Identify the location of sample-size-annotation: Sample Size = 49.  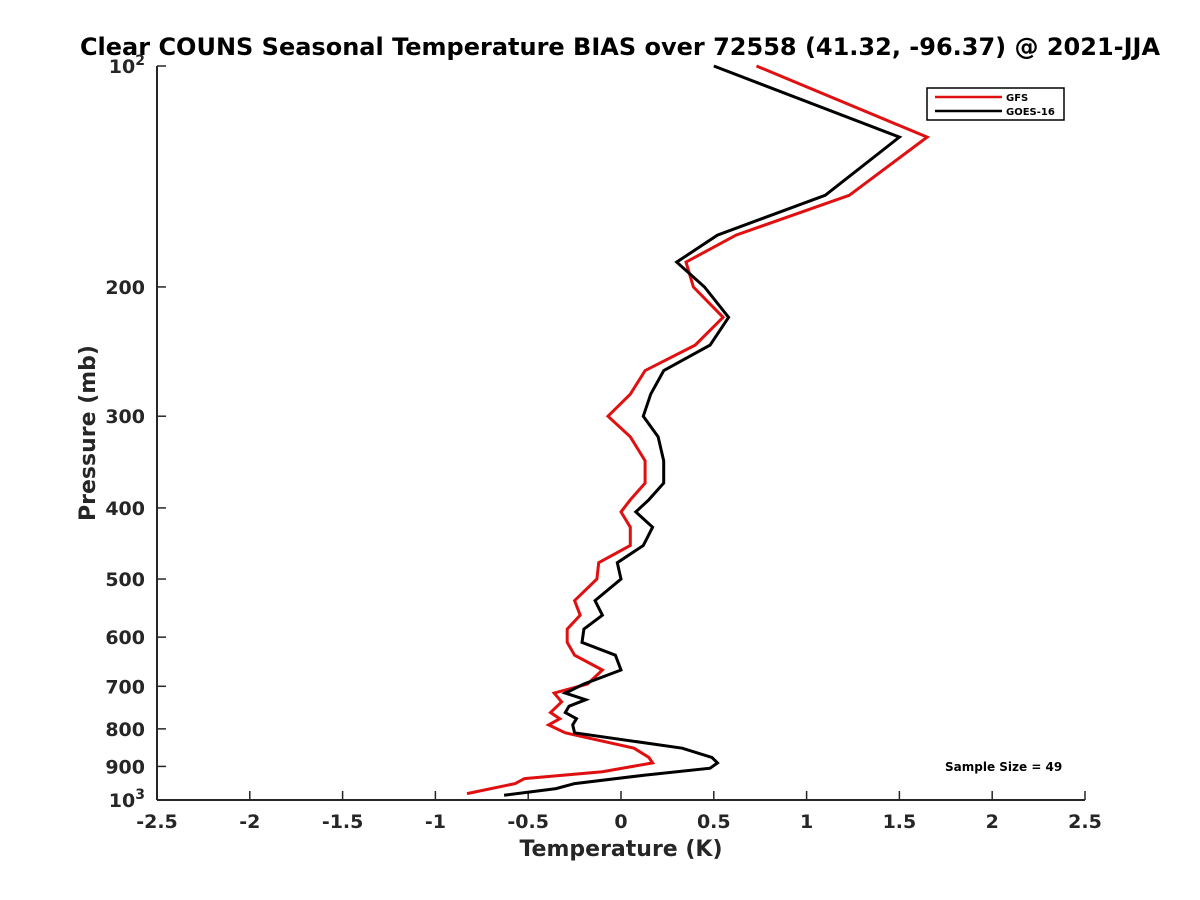
(1003, 767).